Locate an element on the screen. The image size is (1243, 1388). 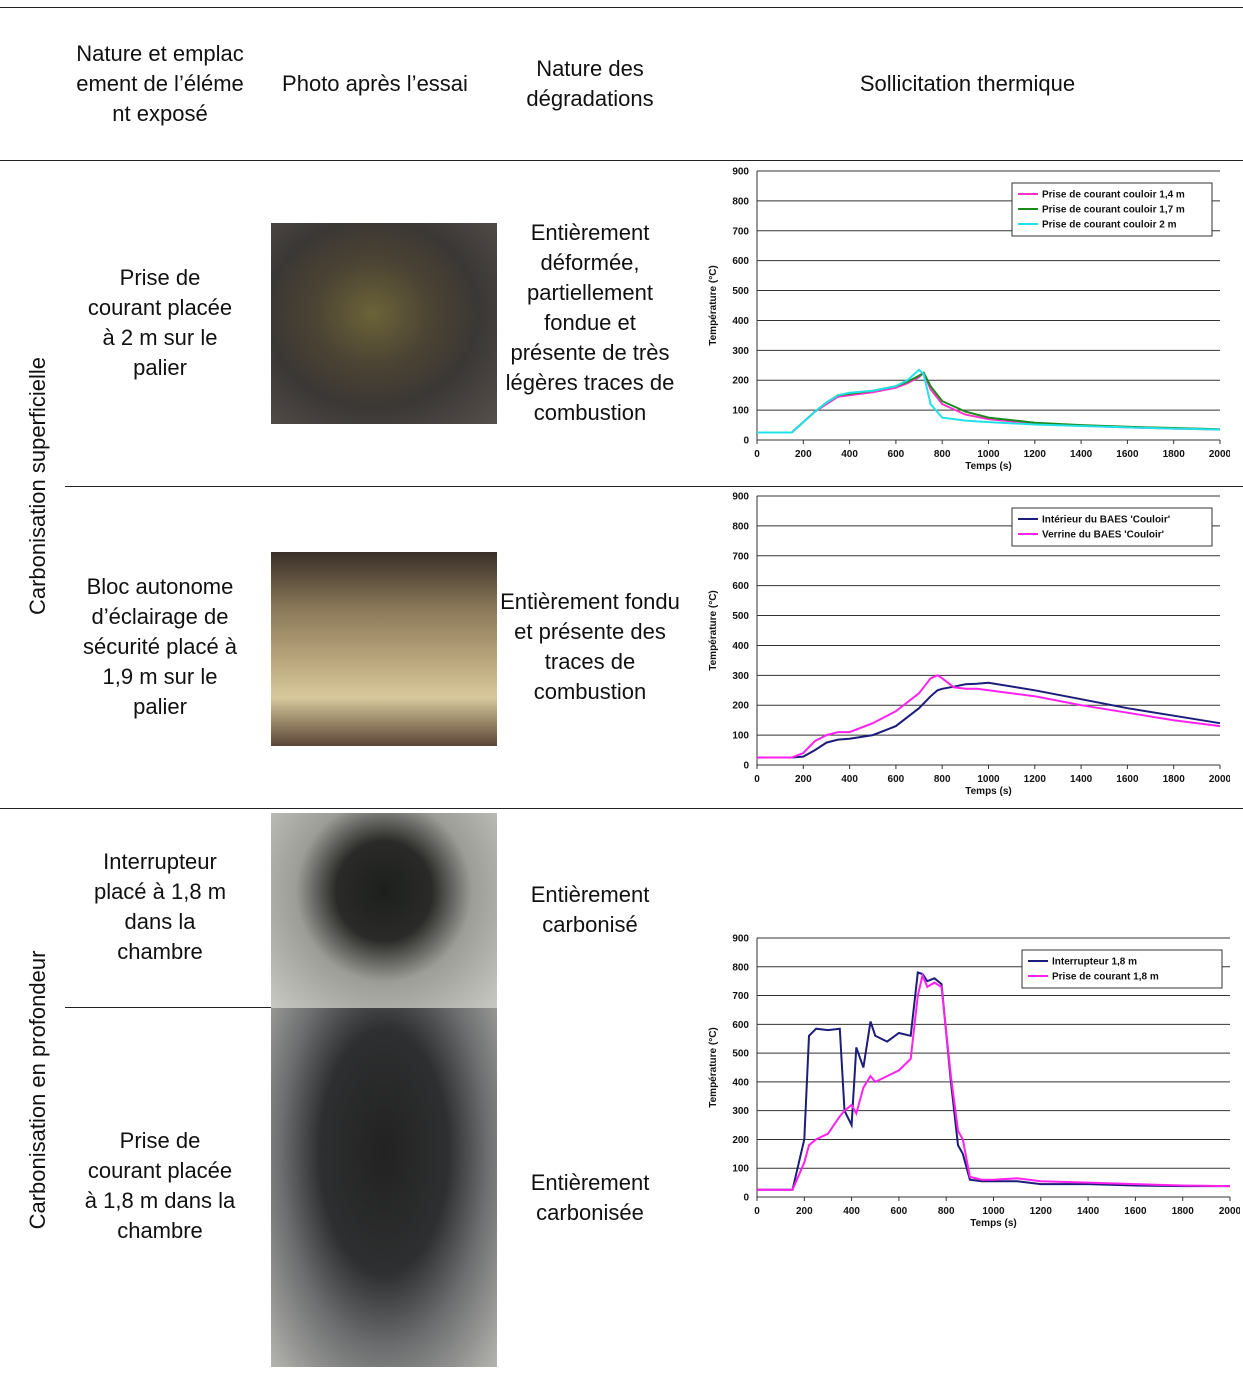
header: Nature des dégradations is located at coordinates (590, 83).